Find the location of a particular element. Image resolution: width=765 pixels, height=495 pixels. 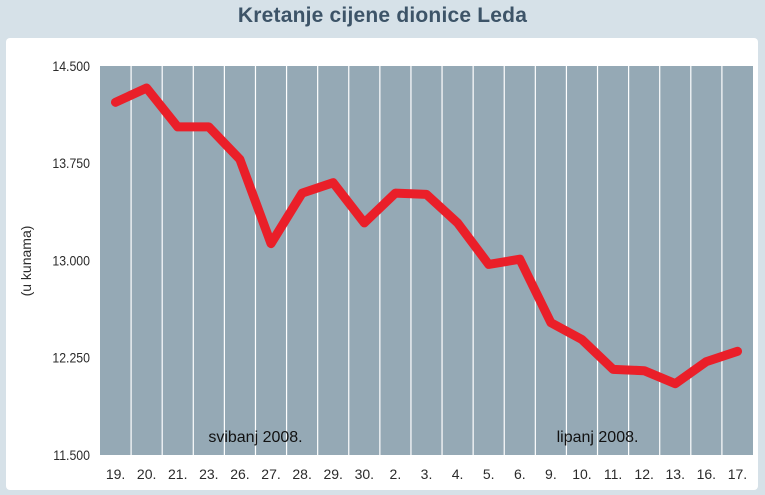

x-tick-label: 19. is located at coordinates (115, 474).